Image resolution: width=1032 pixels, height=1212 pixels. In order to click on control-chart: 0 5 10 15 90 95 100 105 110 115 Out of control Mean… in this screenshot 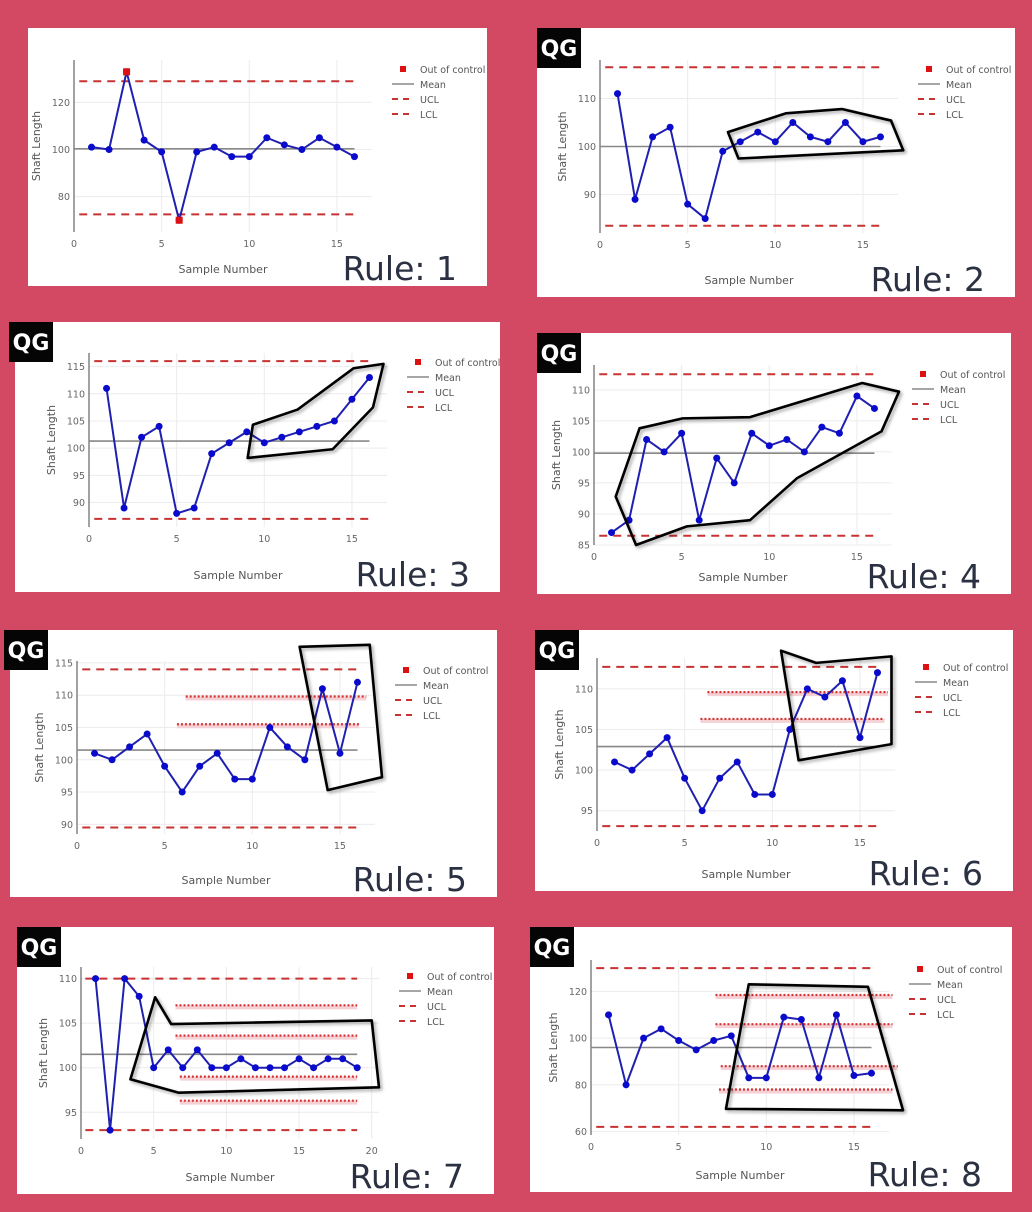, I will do `click(254, 458)`.